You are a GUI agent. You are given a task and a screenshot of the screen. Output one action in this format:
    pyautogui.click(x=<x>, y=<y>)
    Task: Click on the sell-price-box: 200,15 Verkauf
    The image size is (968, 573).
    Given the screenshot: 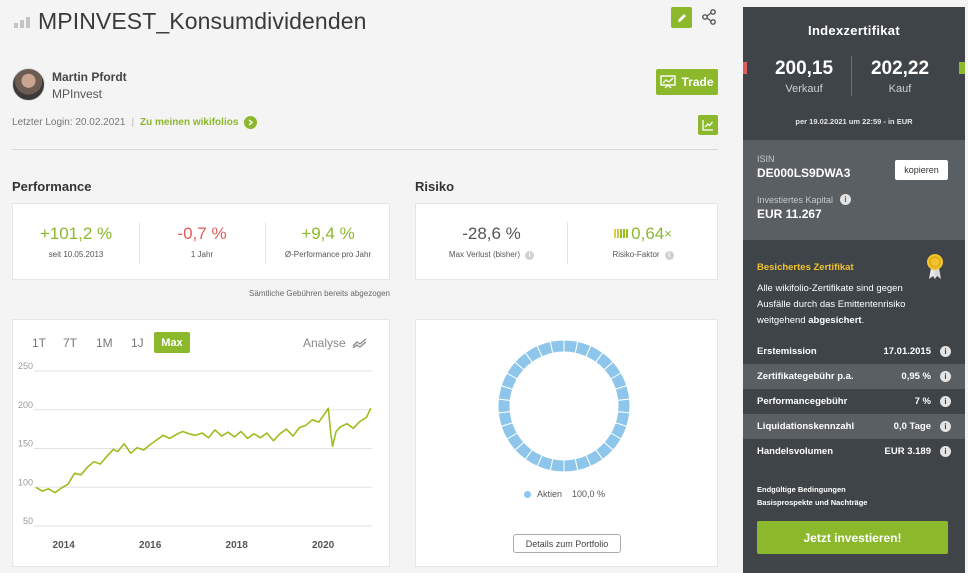 What is the action you would take?
    pyautogui.click(x=804, y=76)
    